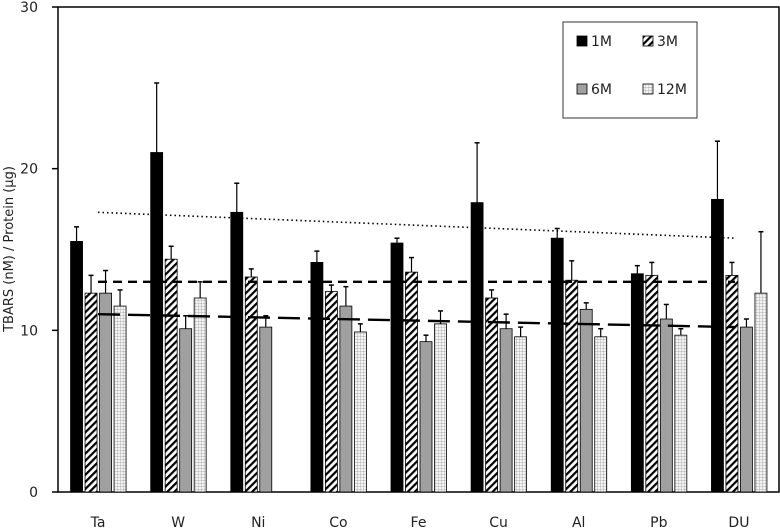 The height and width of the screenshot is (532, 780). What do you see at coordinates (601, 90) in the screenshot?
I see `legend-label: 6M` at bounding box center [601, 90].